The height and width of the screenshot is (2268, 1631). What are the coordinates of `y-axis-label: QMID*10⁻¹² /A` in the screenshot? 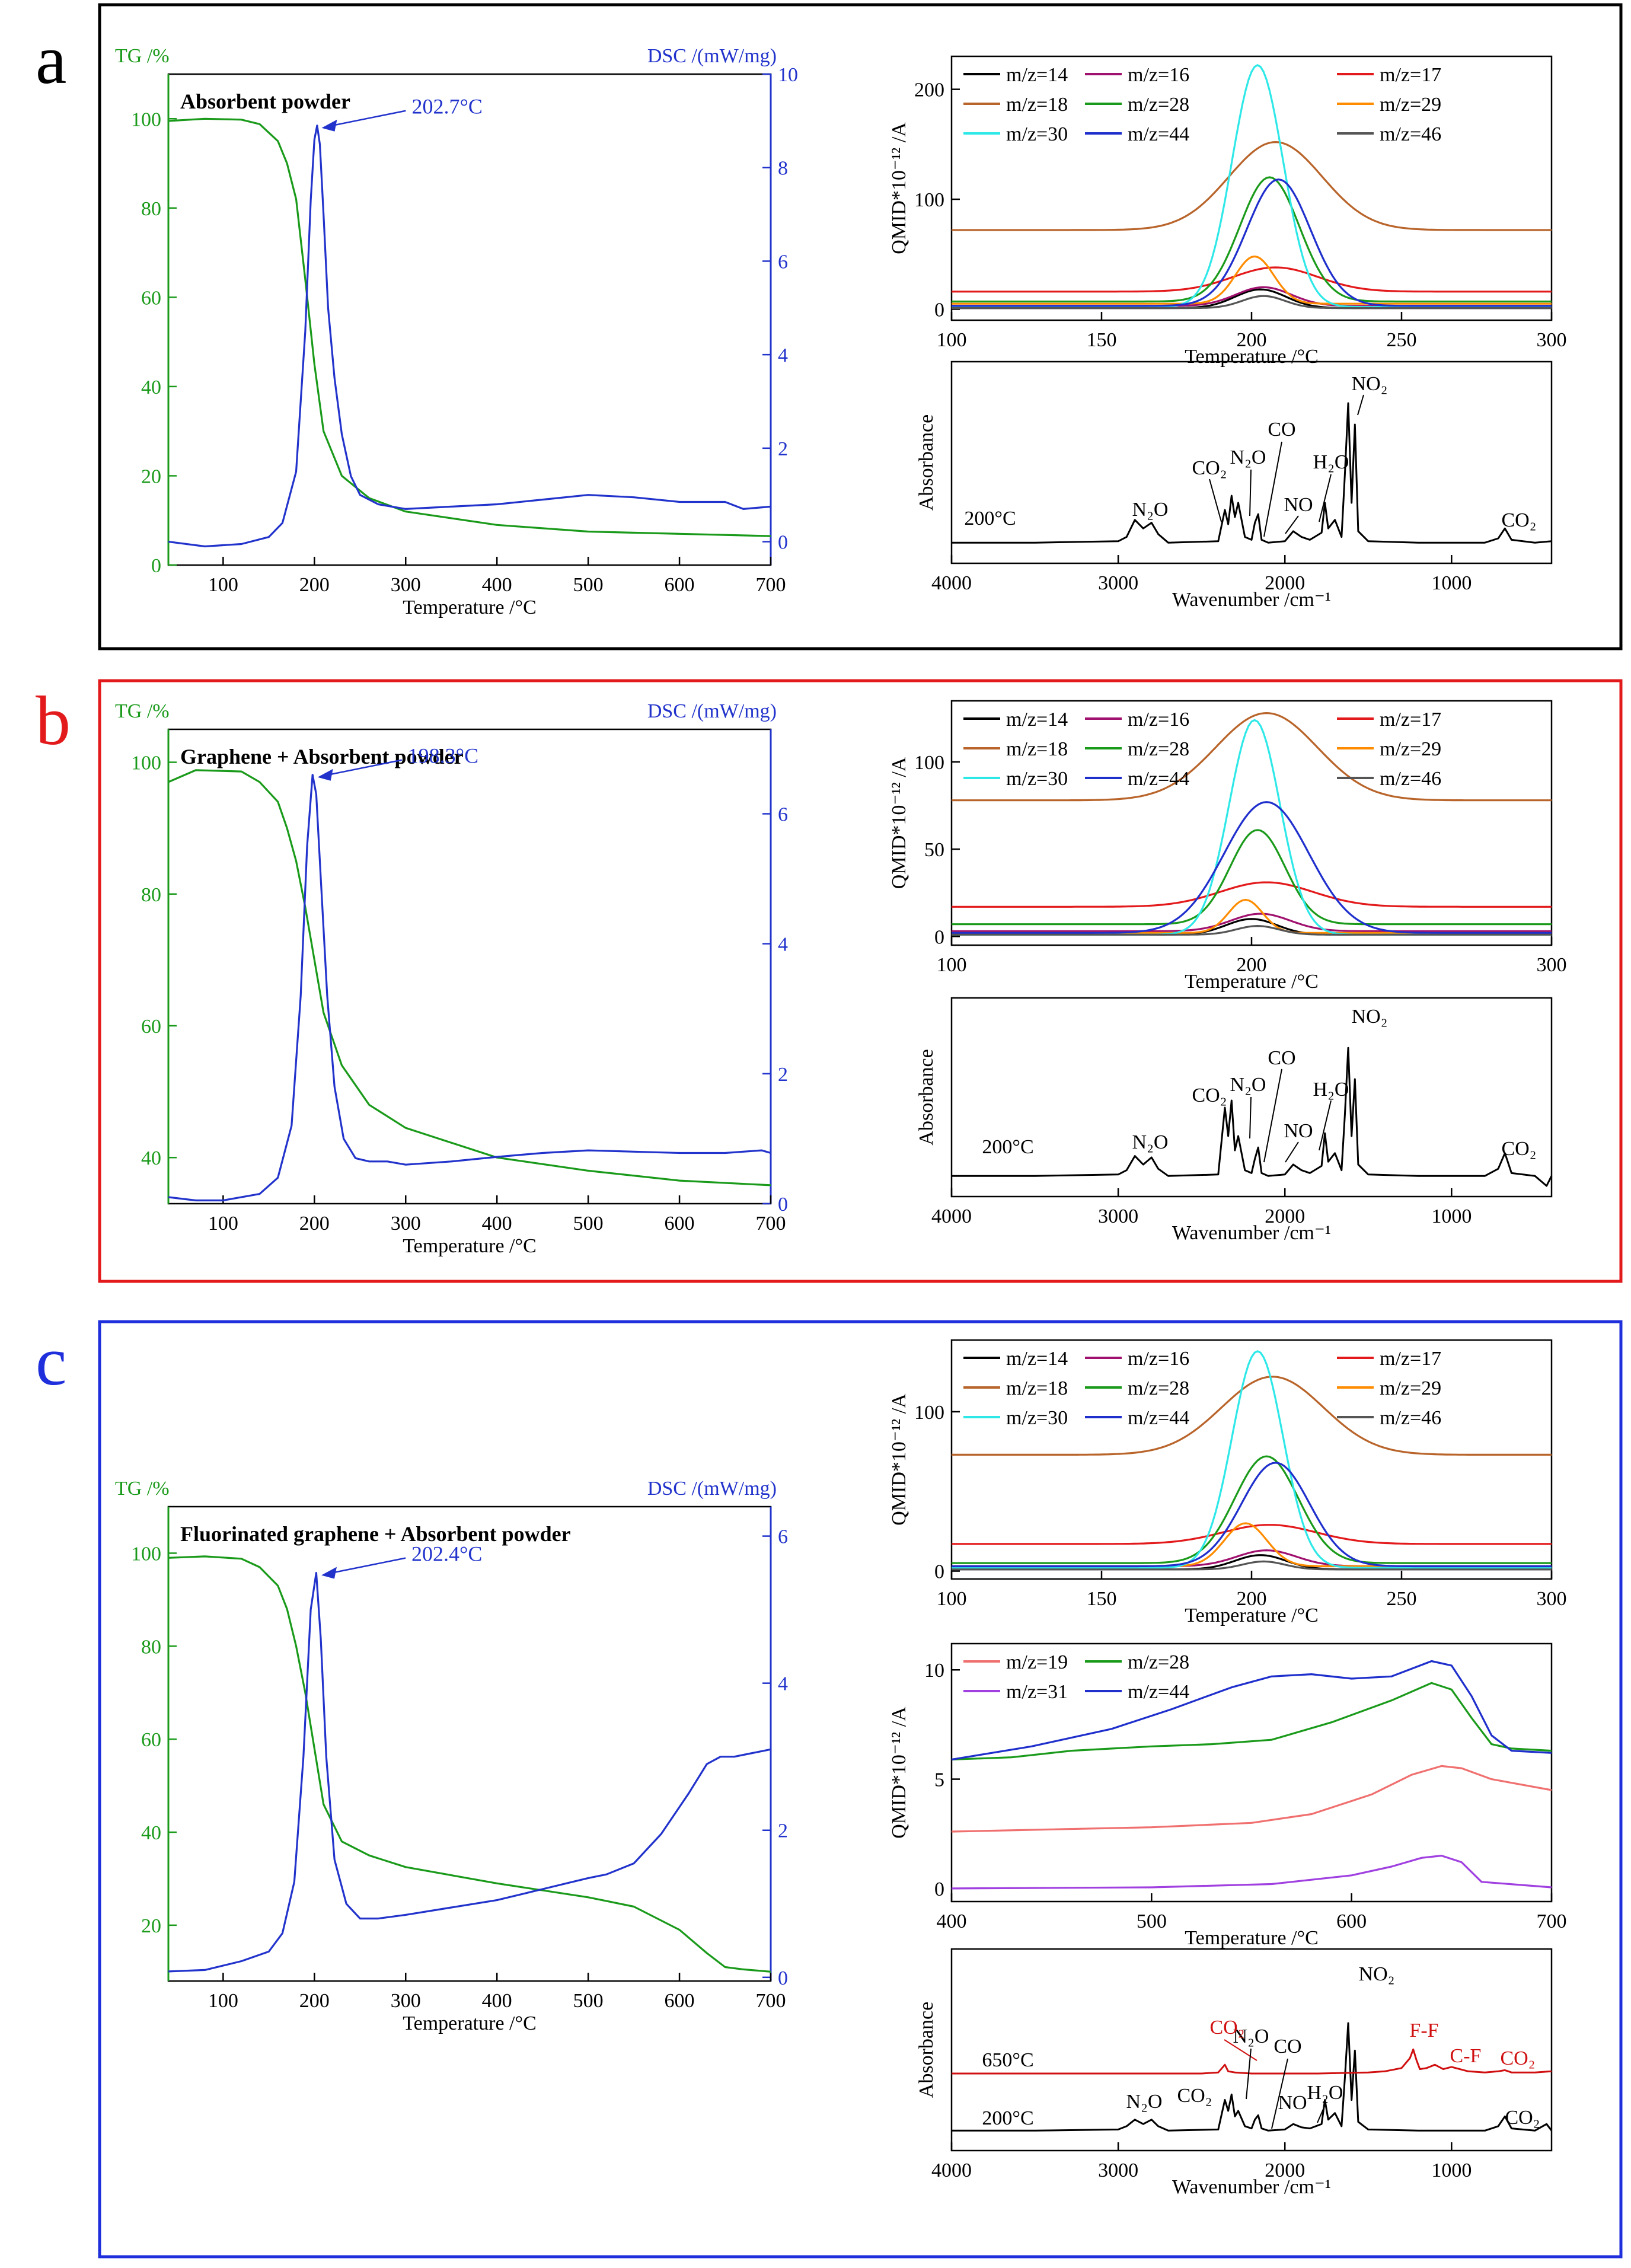 It's located at (899, 188).